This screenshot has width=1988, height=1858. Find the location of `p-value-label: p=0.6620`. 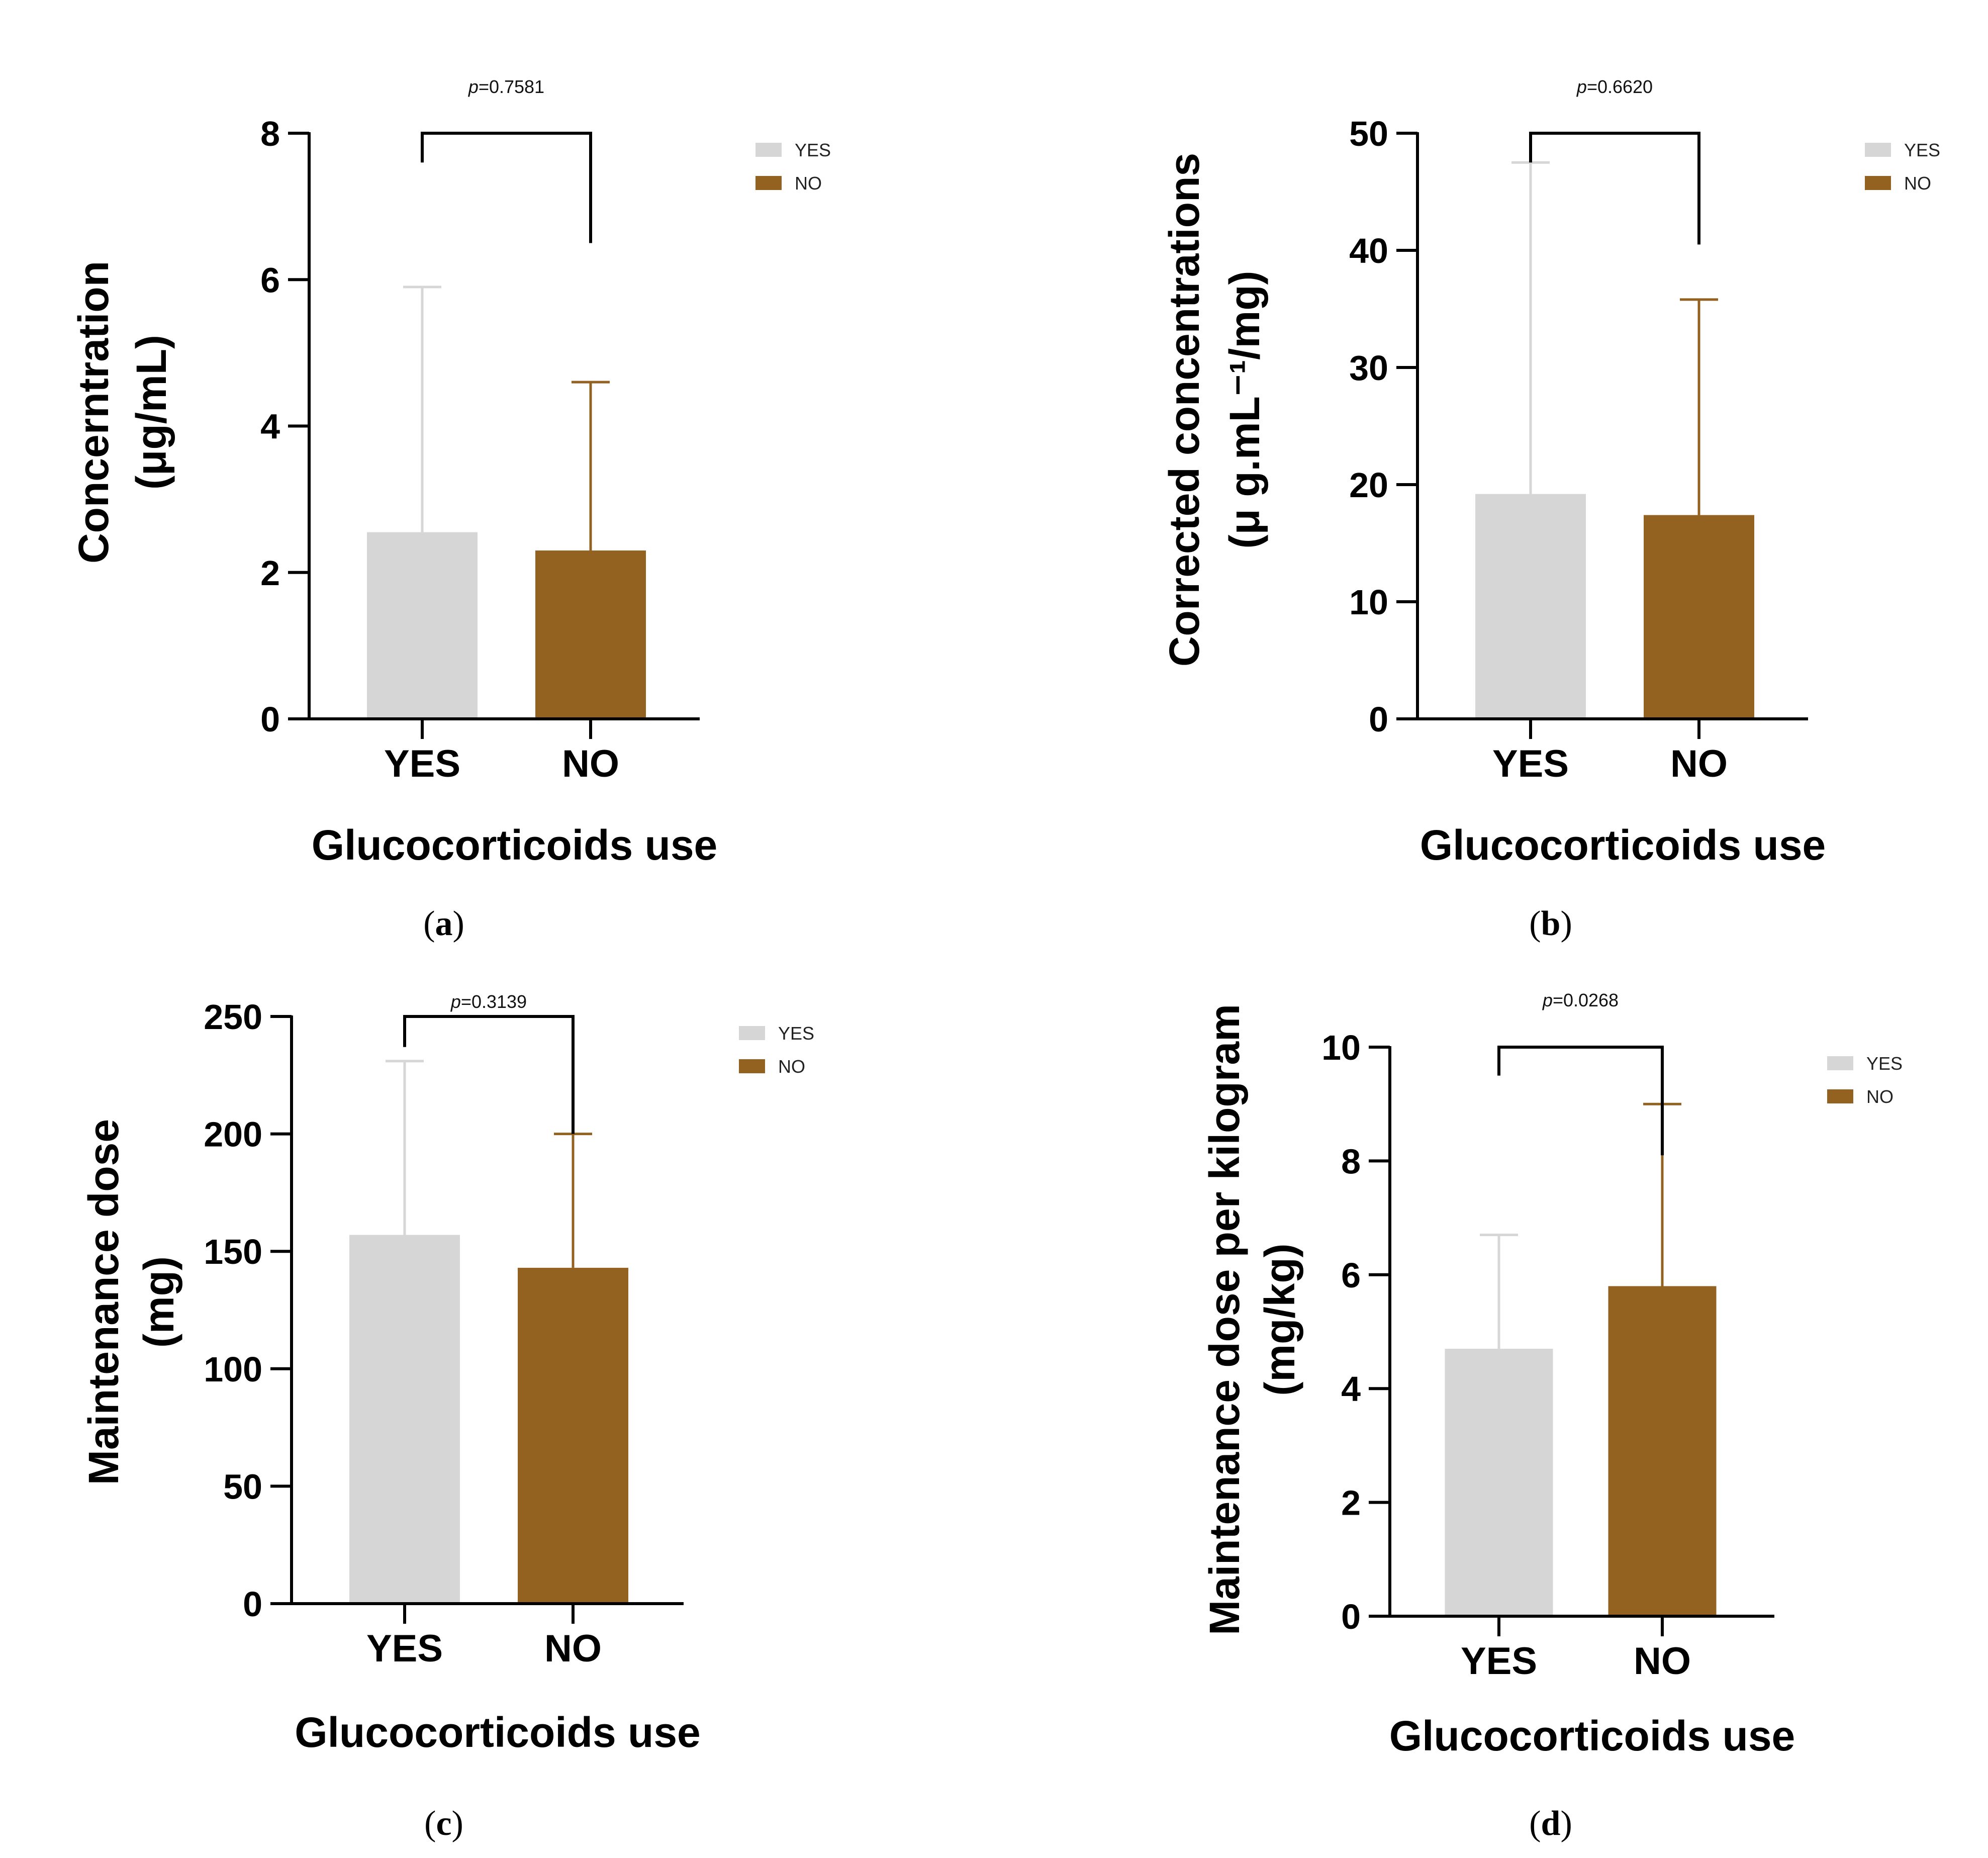

p-value-label: p=0.6620 is located at coordinates (1614, 86).